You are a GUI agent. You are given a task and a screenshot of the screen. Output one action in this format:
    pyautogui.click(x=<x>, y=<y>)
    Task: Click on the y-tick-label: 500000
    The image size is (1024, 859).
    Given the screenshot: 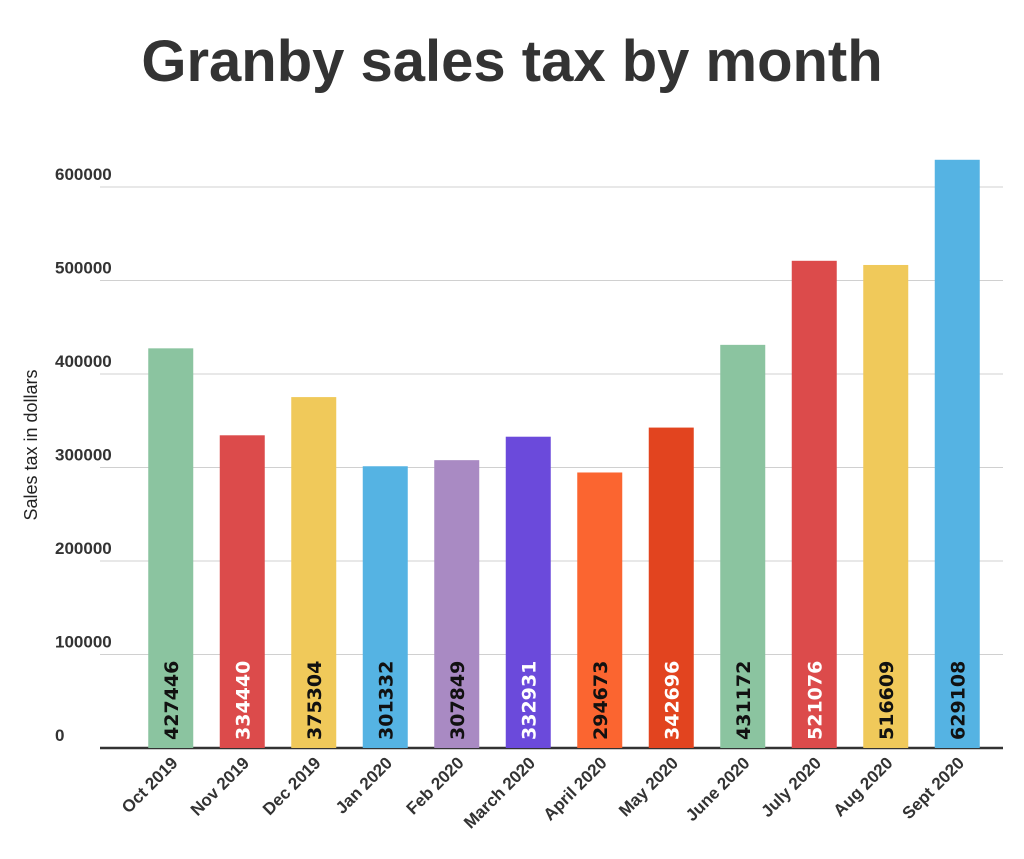 What is the action you would take?
    pyautogui.click(x=83, y=268)
    